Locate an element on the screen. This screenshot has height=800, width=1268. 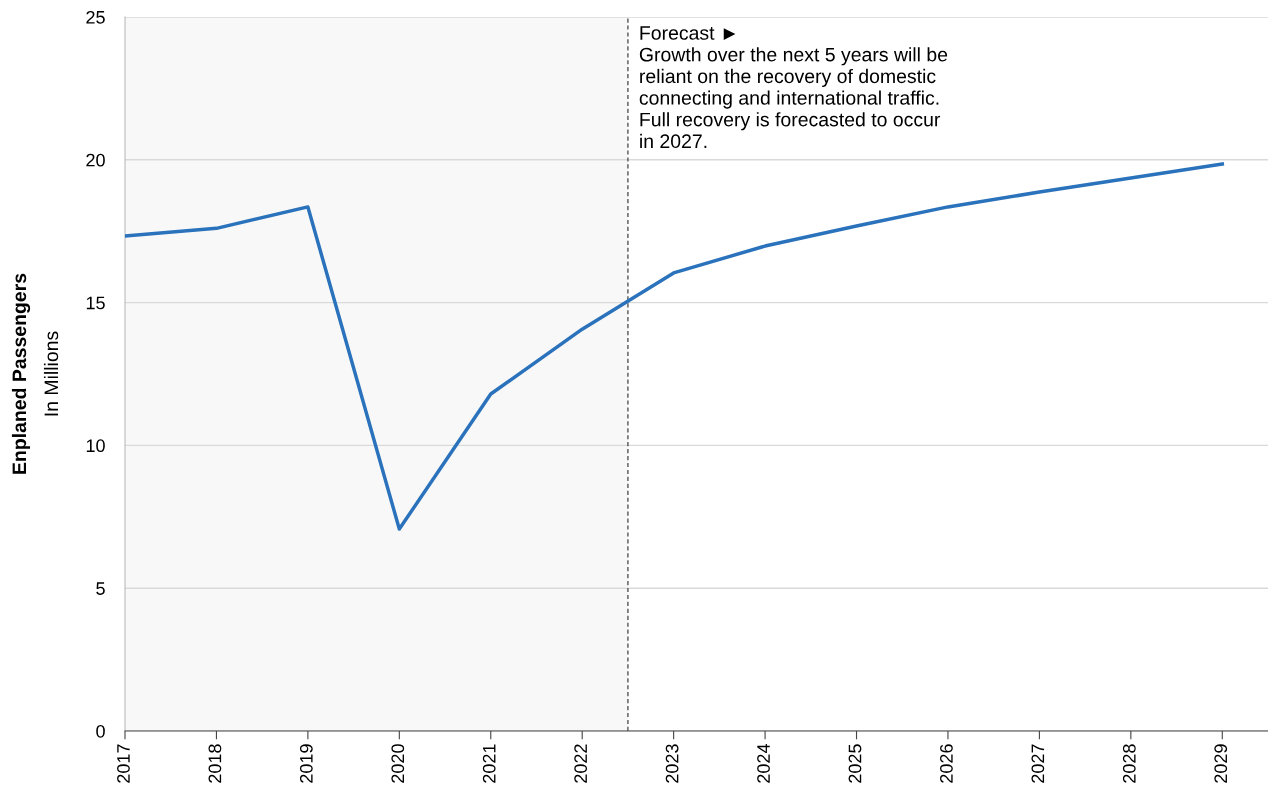
y-tick-label: 5 is located at coordinates (100, 588).